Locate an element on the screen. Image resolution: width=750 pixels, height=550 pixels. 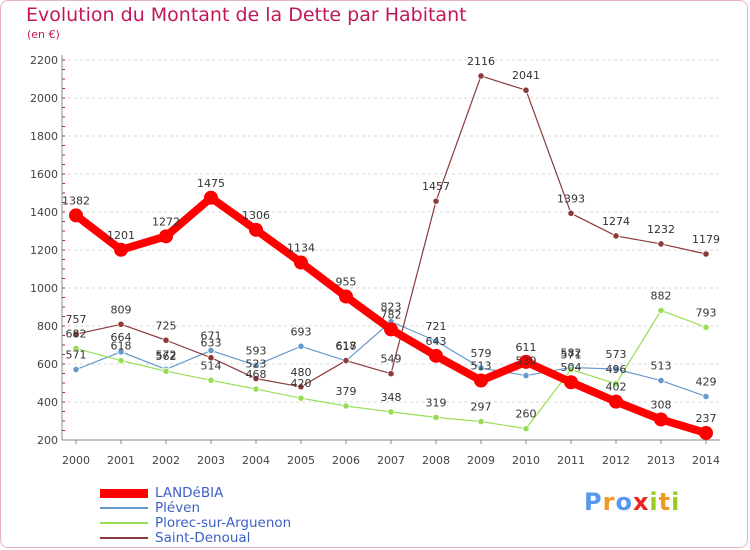
data-label: 379 is located at coordinates (346, 391).